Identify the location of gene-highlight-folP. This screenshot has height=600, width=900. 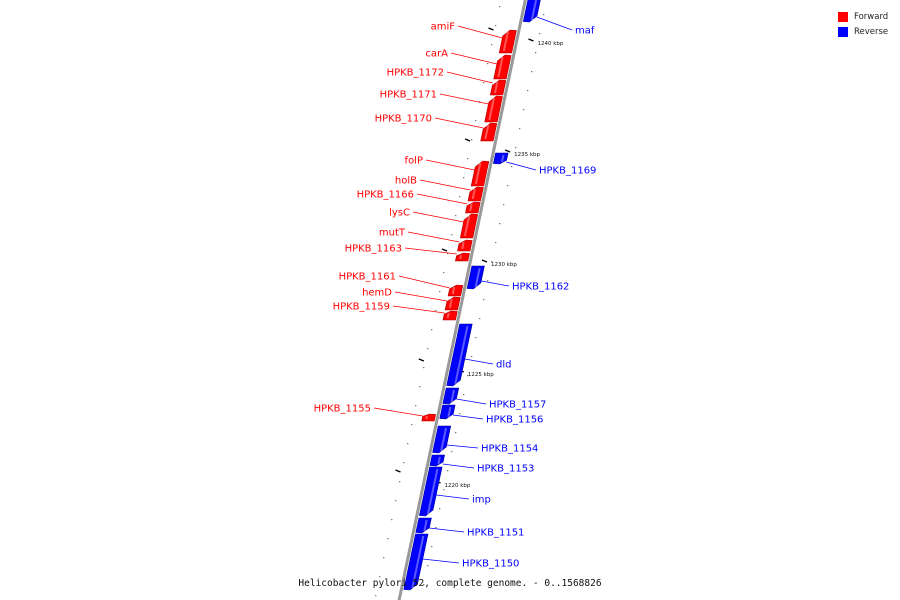
(478, 173).